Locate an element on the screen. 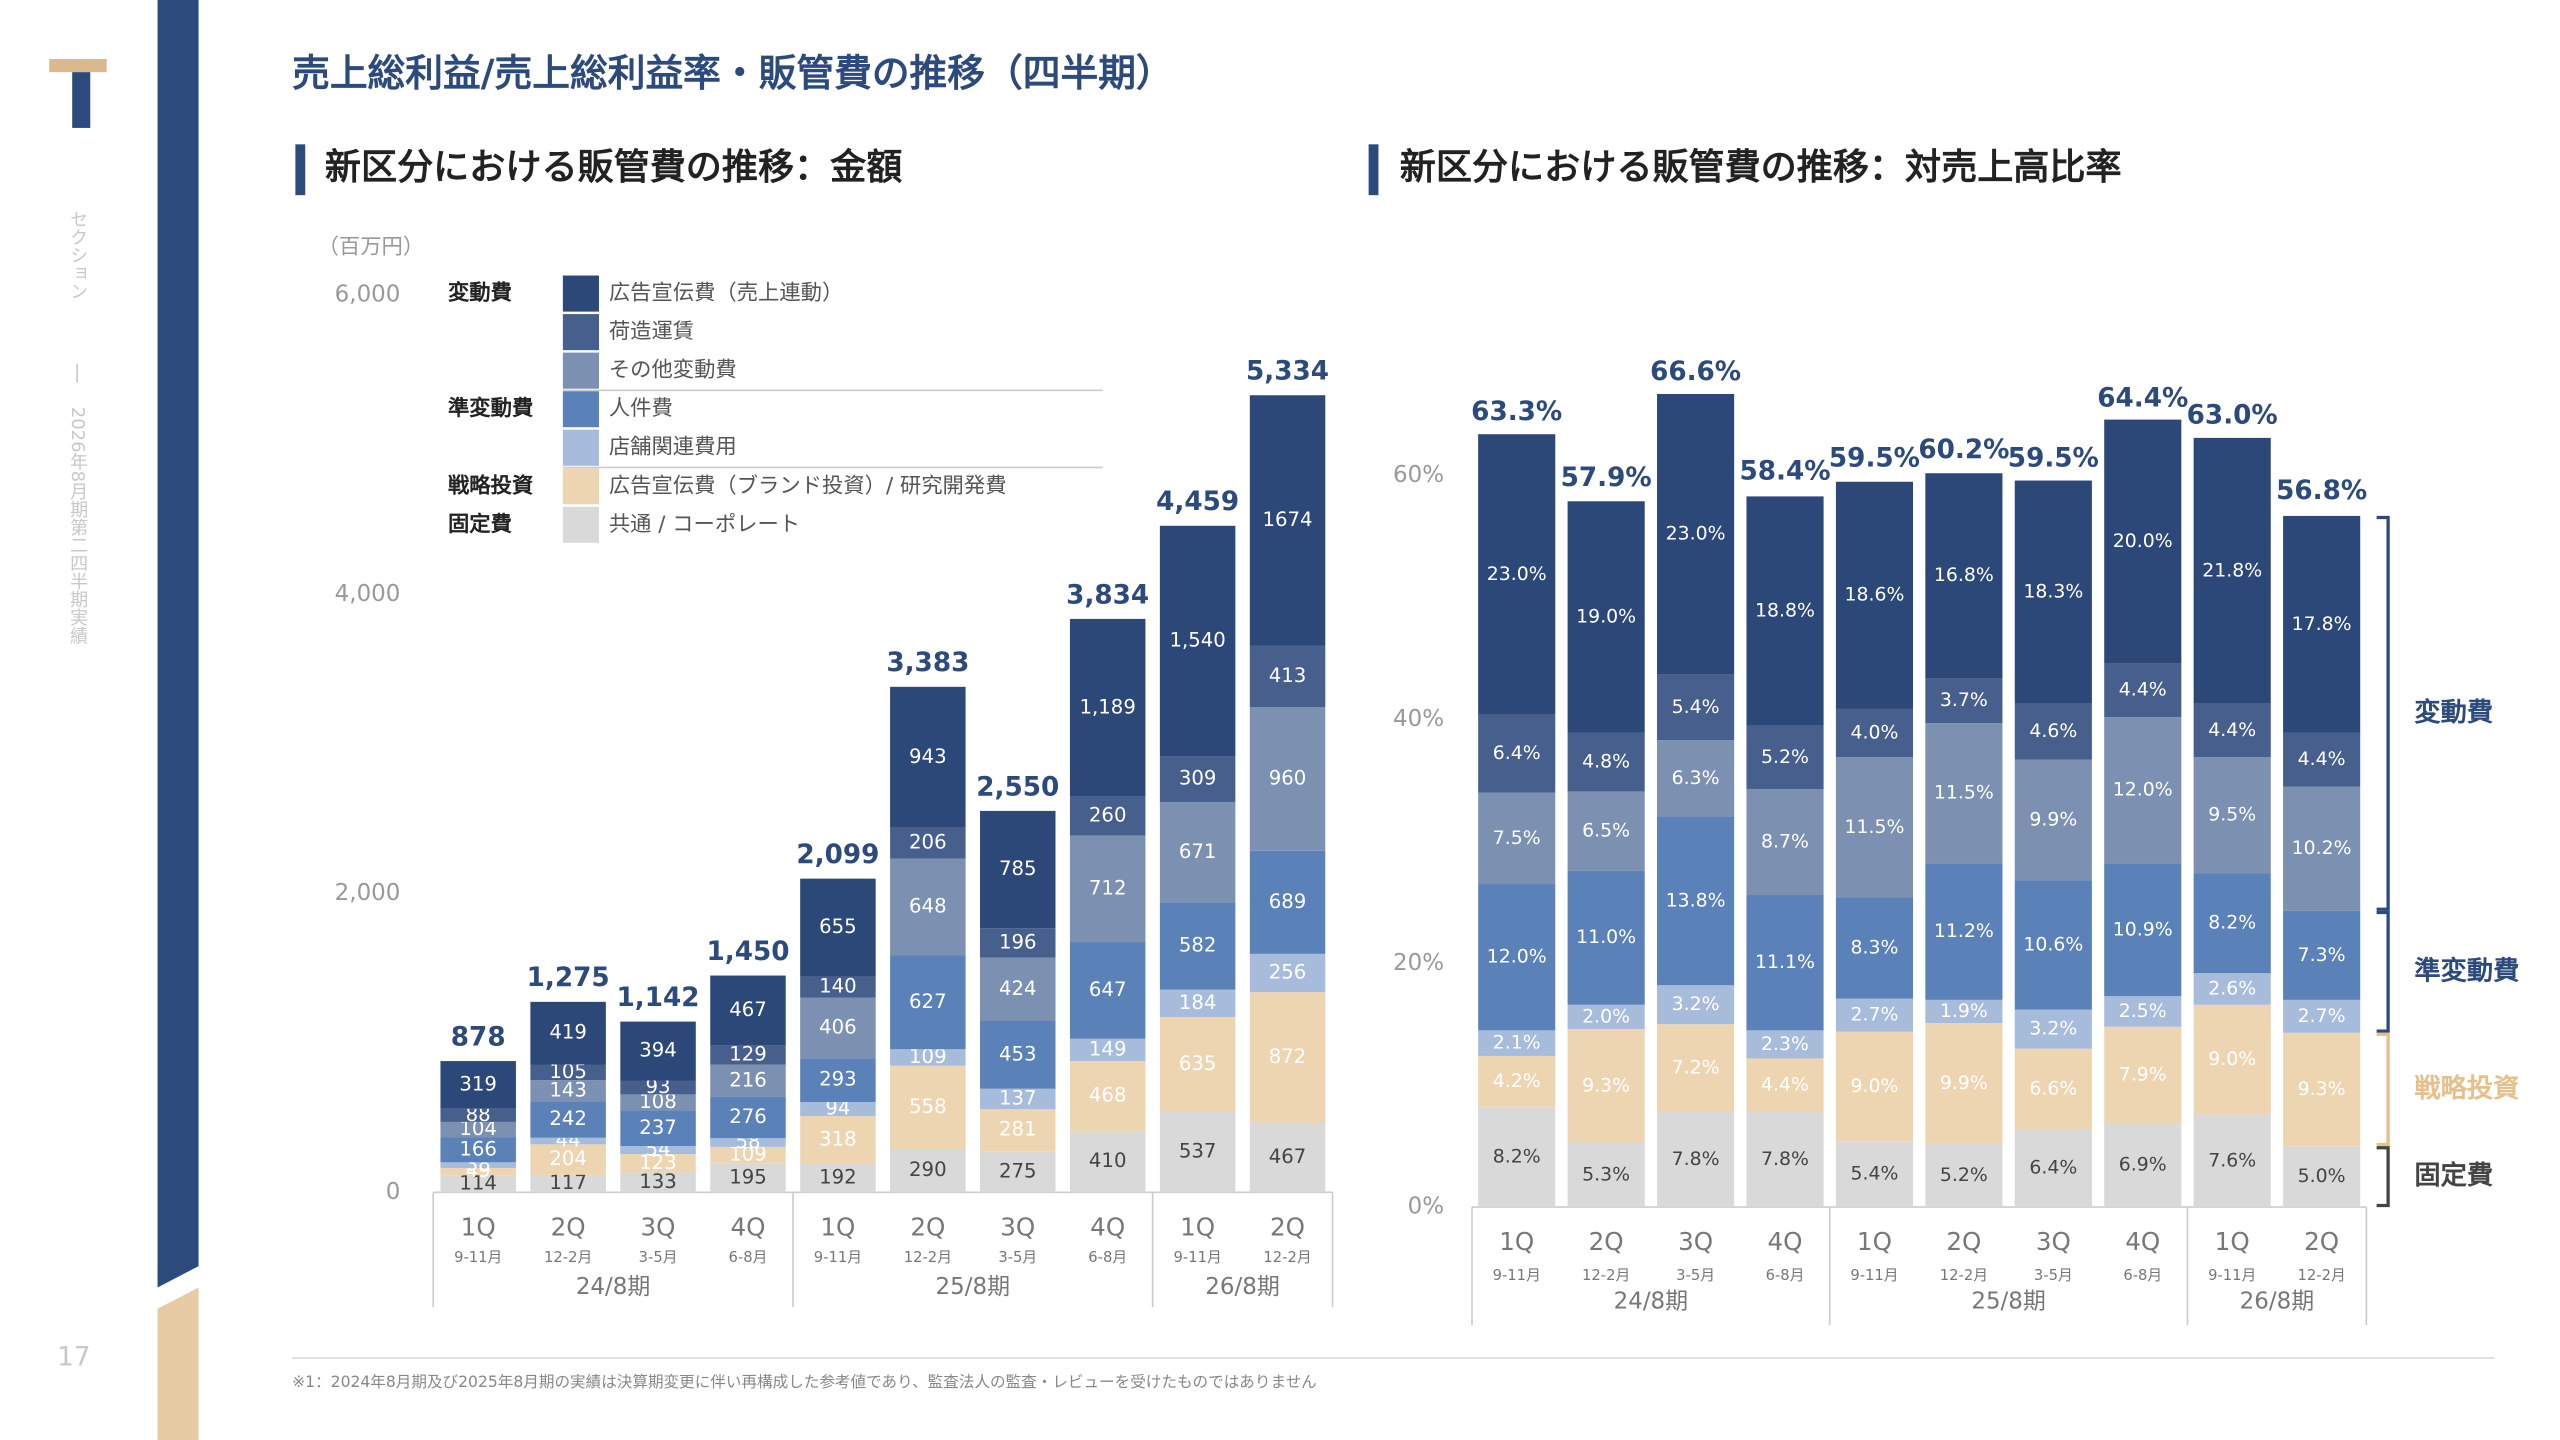  segment-label: 8.7% is located at coordinates (1785, 842).